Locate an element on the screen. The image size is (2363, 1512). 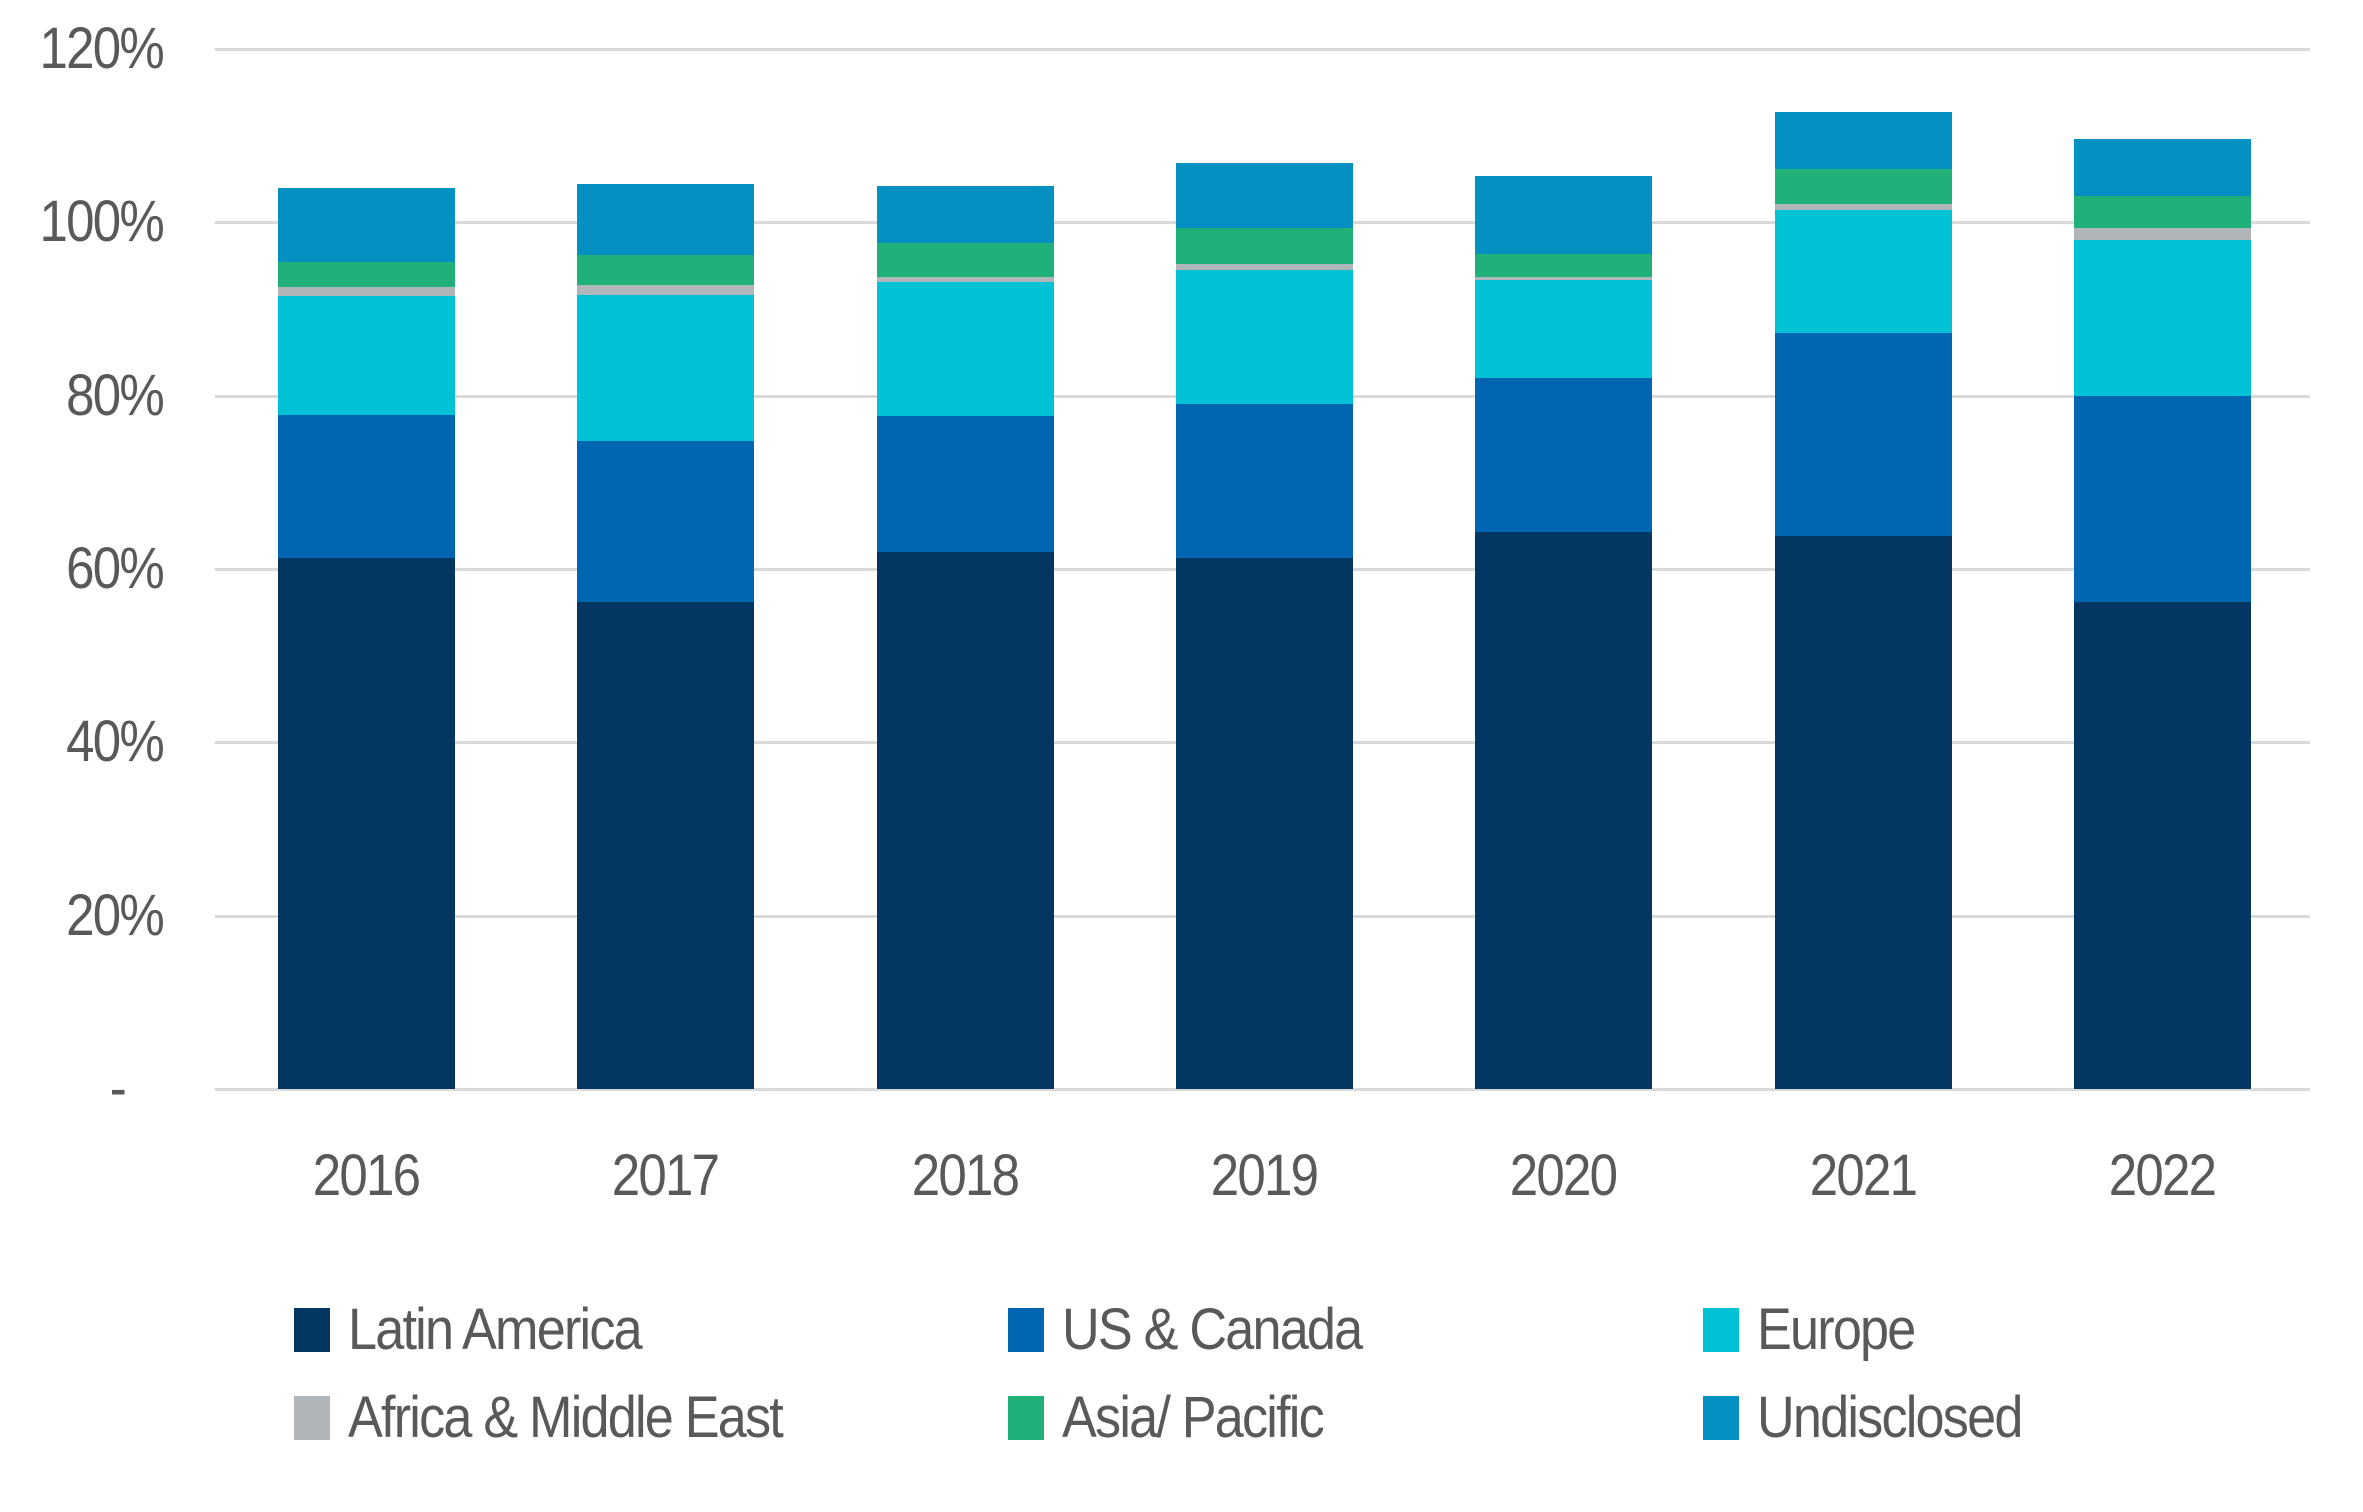
bar-segment-africa-middle-east-2016 is located at coordinates (366, 292).